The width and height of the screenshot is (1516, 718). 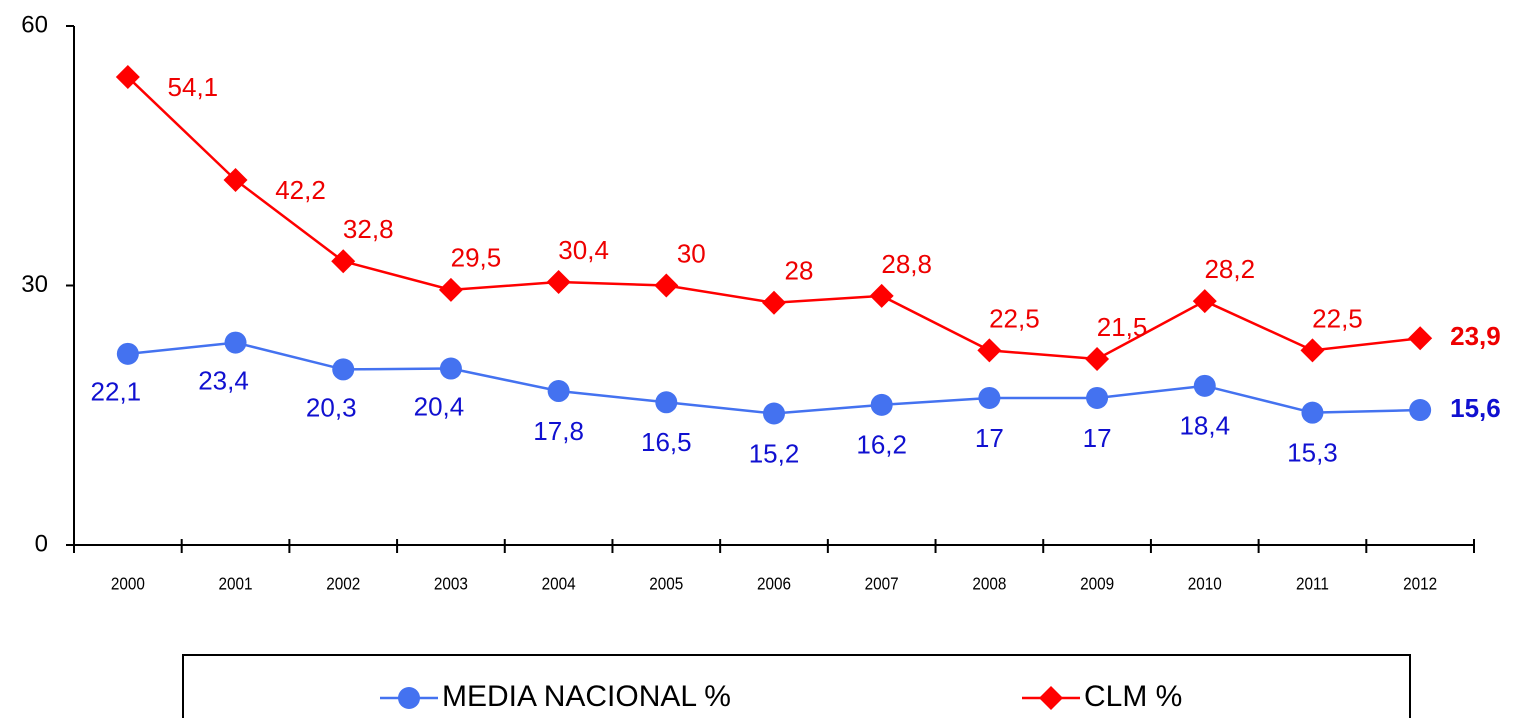 I want to click on data-label: 23,4, so click(x=223, y=380).